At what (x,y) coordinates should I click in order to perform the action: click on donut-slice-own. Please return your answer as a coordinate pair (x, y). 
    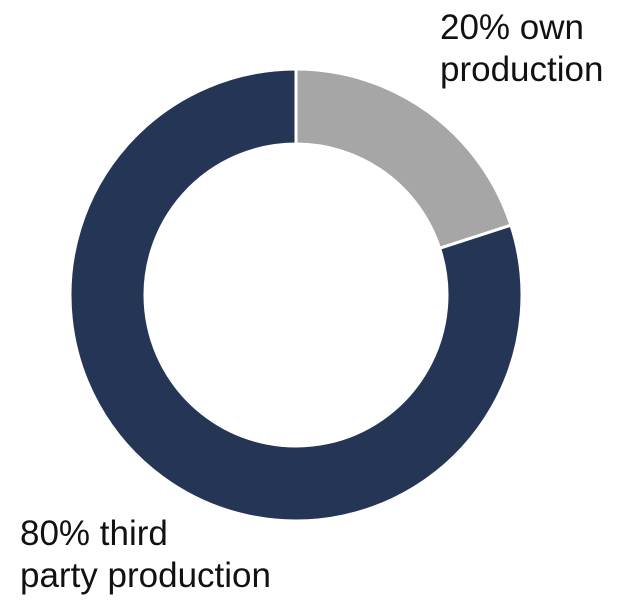
    Looking at the image, I should click on (403, 159).